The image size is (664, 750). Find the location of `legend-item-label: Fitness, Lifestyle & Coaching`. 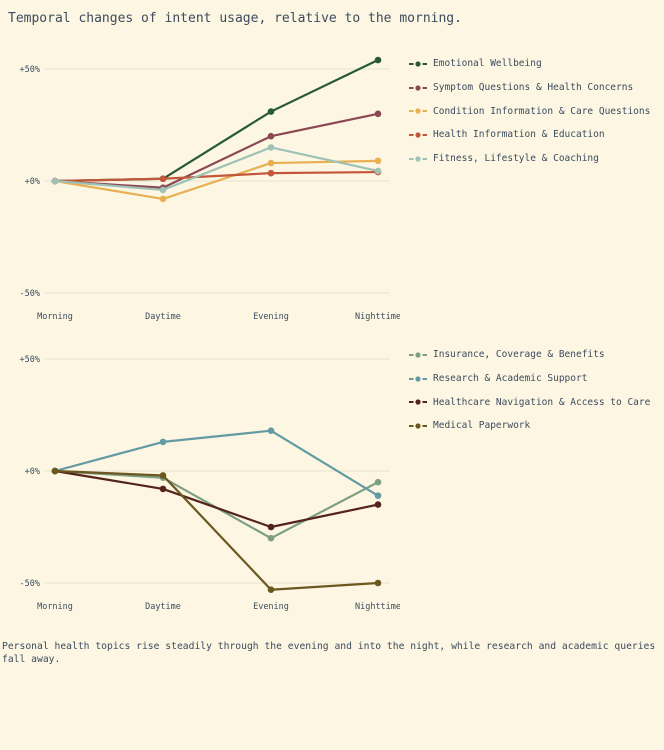

legend-item-label: Fitness, Lifestyle & Coaching is located at coordinates (516, 159).